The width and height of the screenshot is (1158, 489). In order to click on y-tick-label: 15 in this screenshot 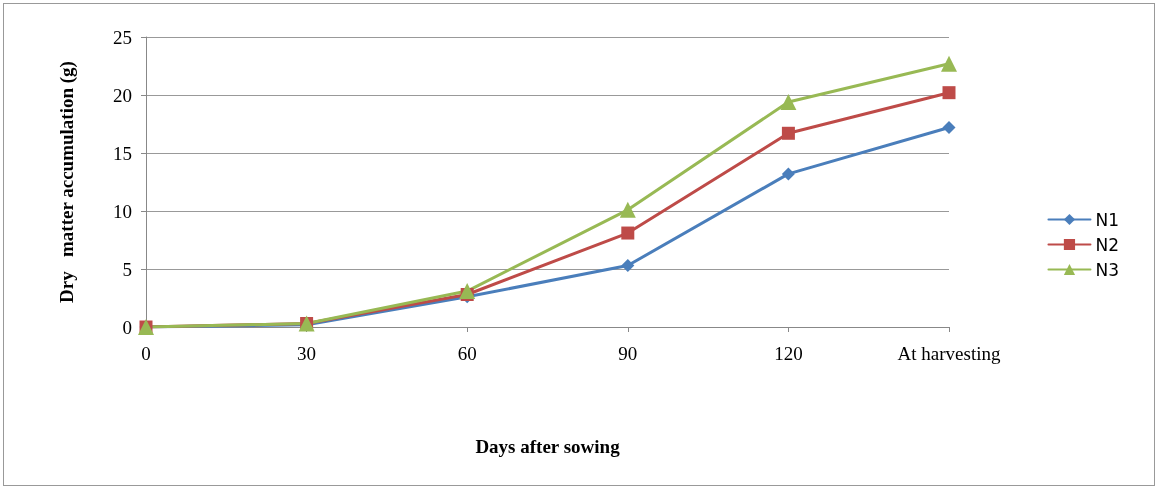, I will do `click(122, 153)`.